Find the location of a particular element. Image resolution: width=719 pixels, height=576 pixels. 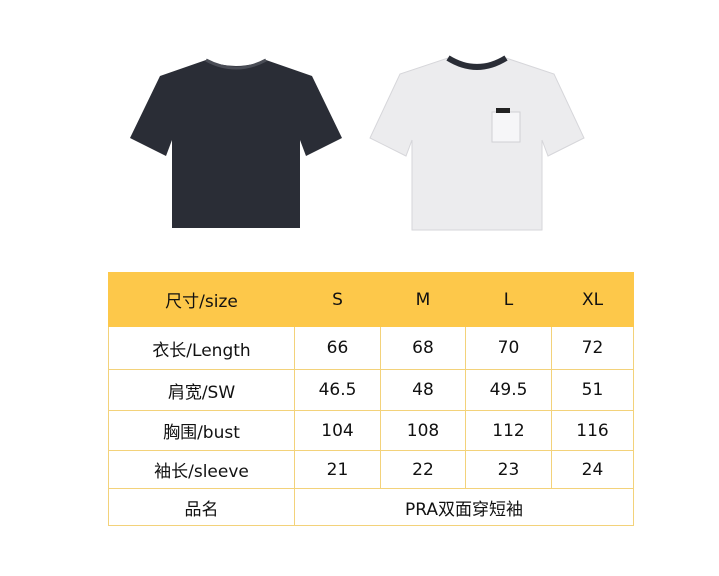

product-name: PRA双面穿短袖 is located at coordinates (464, 507).